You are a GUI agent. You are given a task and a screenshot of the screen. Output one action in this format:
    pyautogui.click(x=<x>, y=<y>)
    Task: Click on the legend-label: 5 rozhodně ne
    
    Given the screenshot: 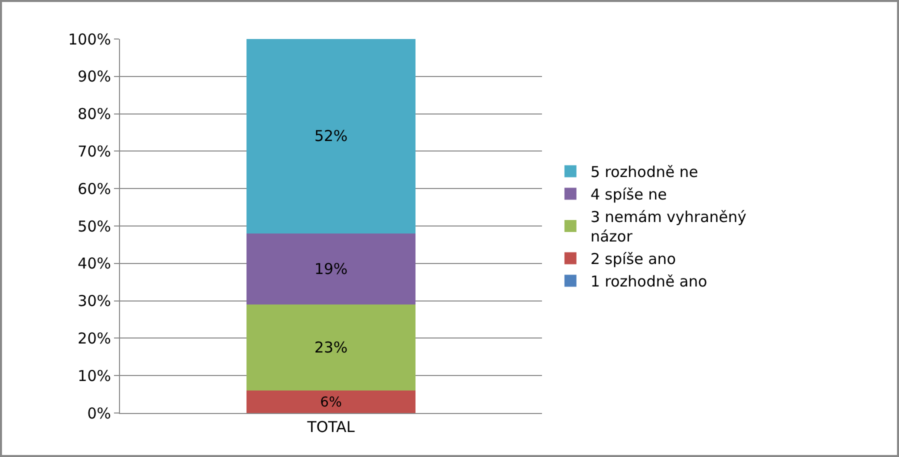 What is the action you would take?
    pyautogui.click(x=644, y=172)
    